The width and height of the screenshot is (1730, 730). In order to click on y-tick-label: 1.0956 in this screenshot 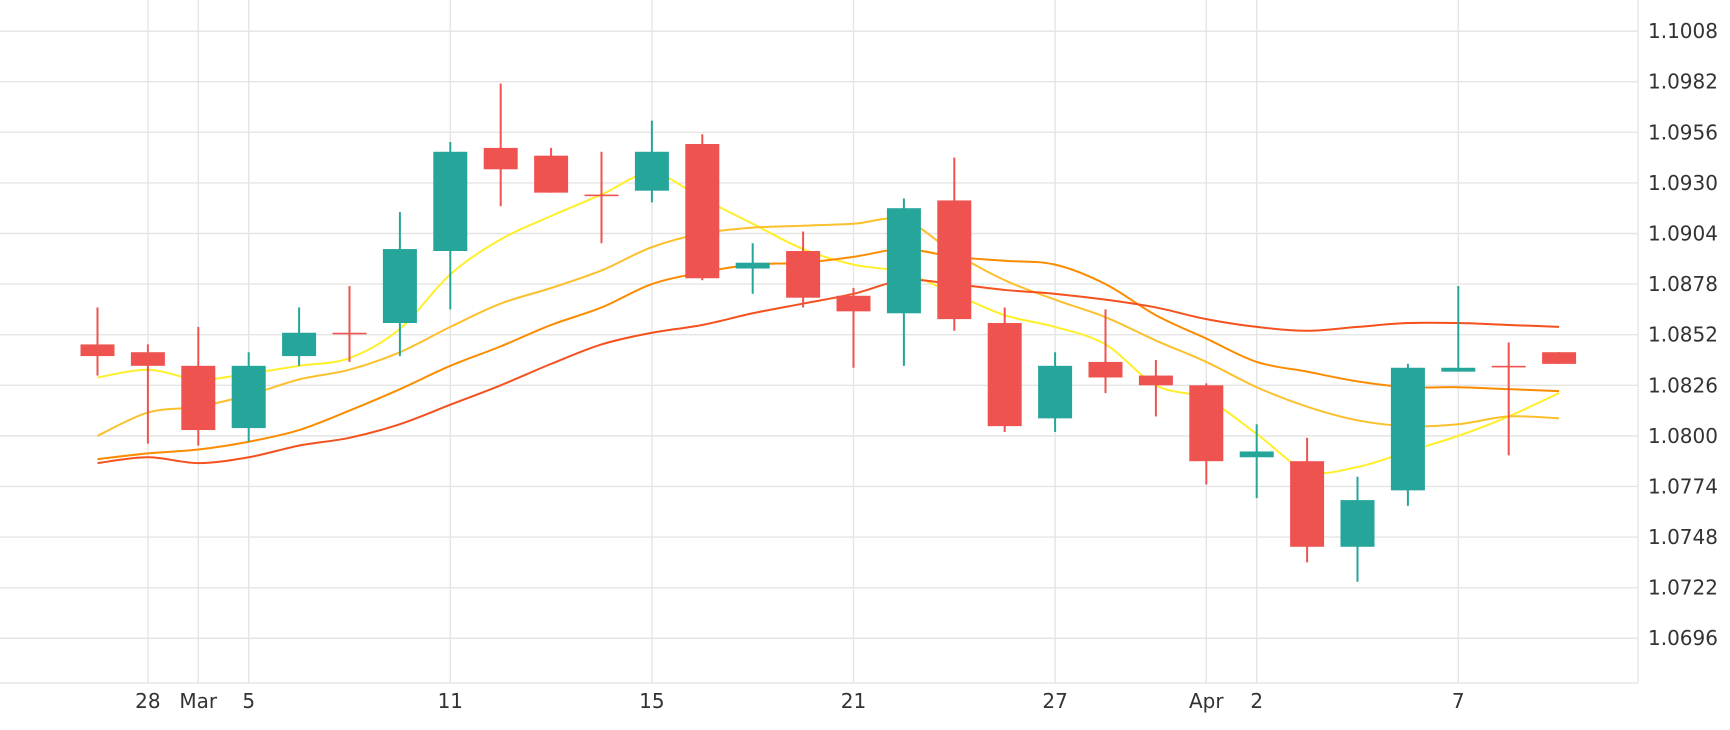, I will do `click(1683, 132)`.